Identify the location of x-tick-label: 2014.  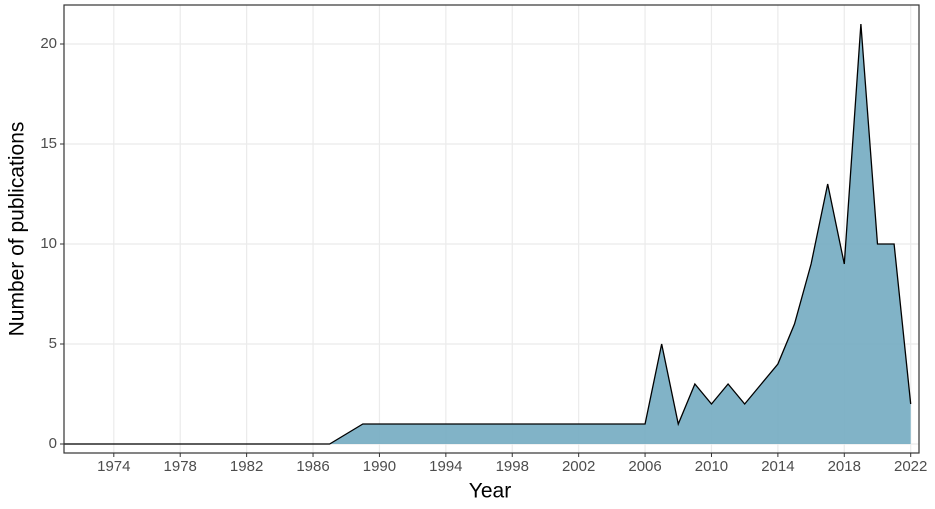
(777, 466).